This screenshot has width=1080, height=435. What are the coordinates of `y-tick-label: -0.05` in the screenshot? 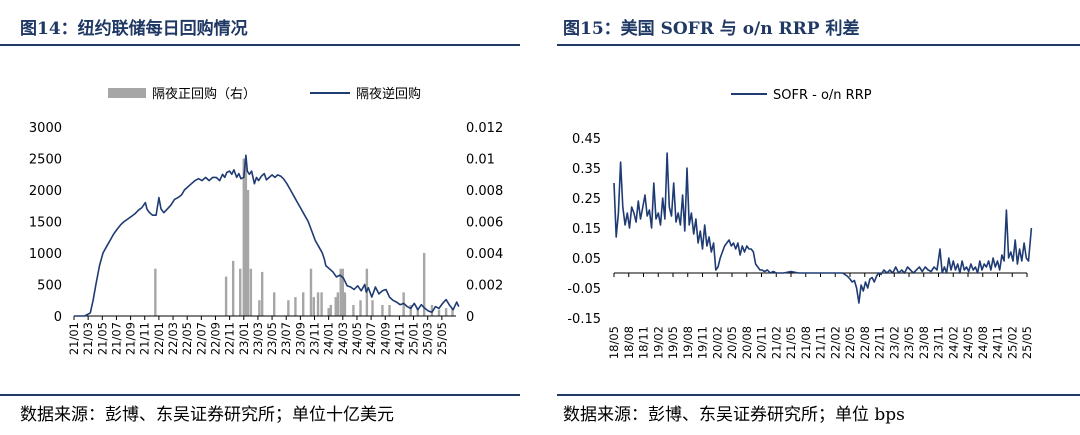 It's located at (584, 289).